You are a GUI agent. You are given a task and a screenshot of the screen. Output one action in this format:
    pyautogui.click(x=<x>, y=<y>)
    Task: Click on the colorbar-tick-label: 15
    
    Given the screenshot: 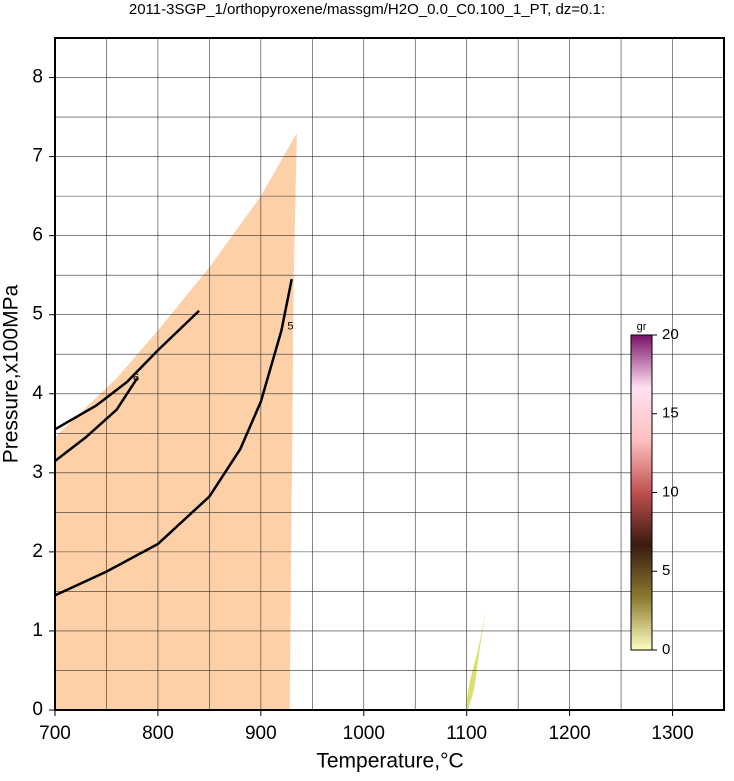 What is the action you would take?
    pyautogui.click(x=670, y=413)
    